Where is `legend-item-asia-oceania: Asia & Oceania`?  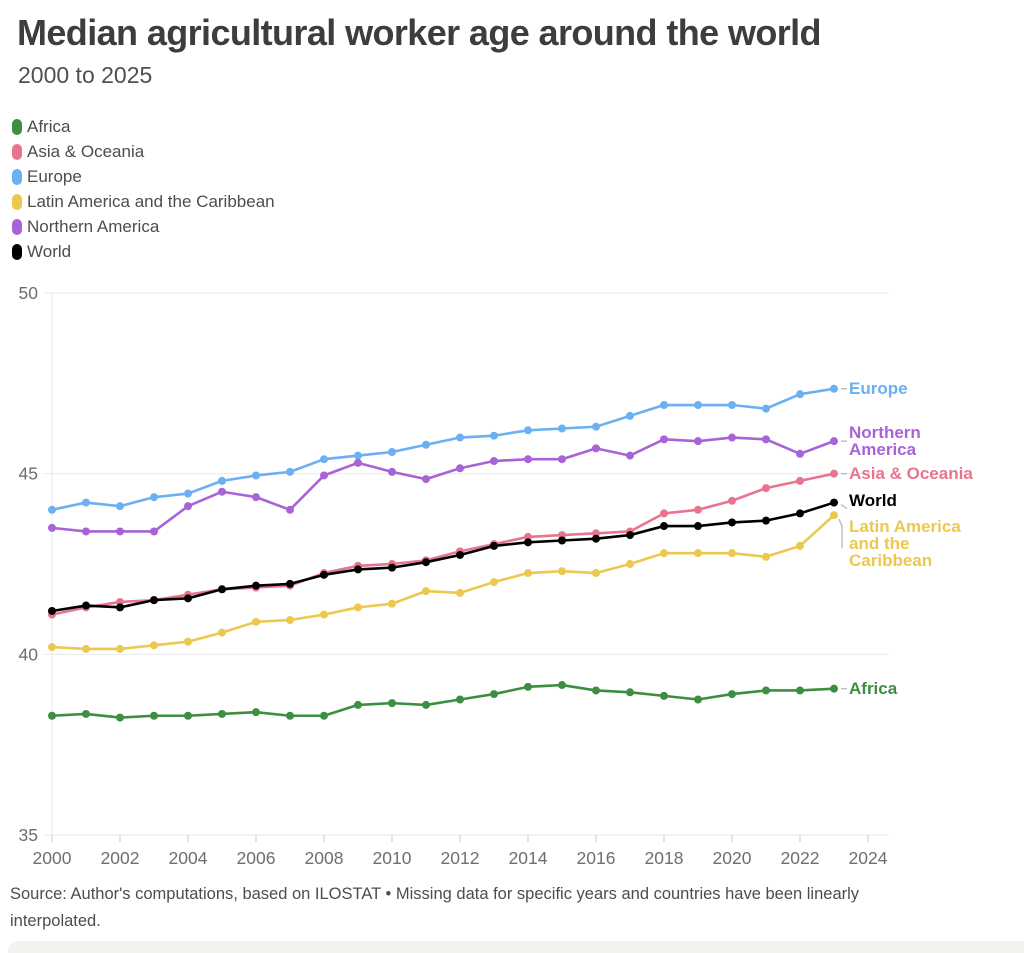 legend-item-asia-oceania: Asia & Oceania is located at coordinates (143, 151).